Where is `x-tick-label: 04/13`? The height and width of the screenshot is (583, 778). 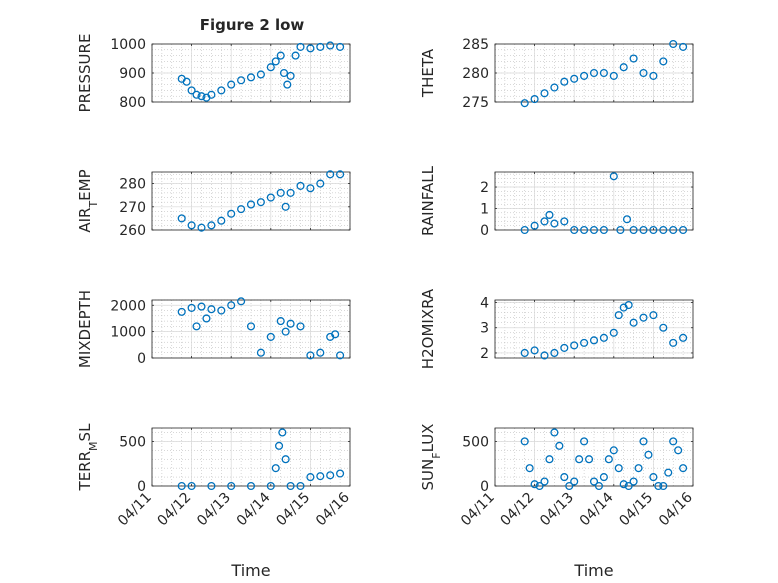
x-tick-label: 04/13 is located at coordinates (214, 510).